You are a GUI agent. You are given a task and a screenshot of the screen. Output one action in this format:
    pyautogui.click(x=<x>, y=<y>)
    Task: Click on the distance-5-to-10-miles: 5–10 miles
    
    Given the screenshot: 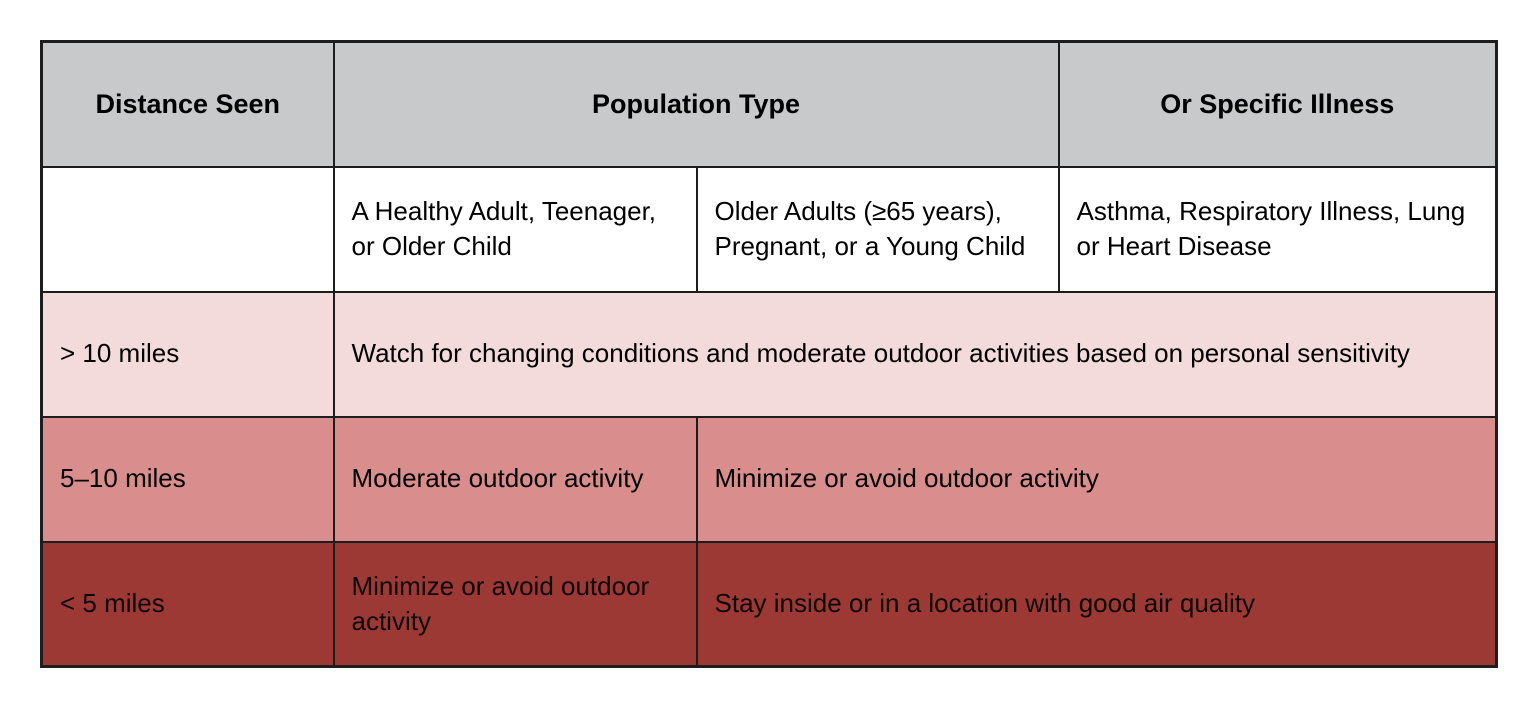 What is the action you would take?
    pyautogui.click(x=187, y=479)
    